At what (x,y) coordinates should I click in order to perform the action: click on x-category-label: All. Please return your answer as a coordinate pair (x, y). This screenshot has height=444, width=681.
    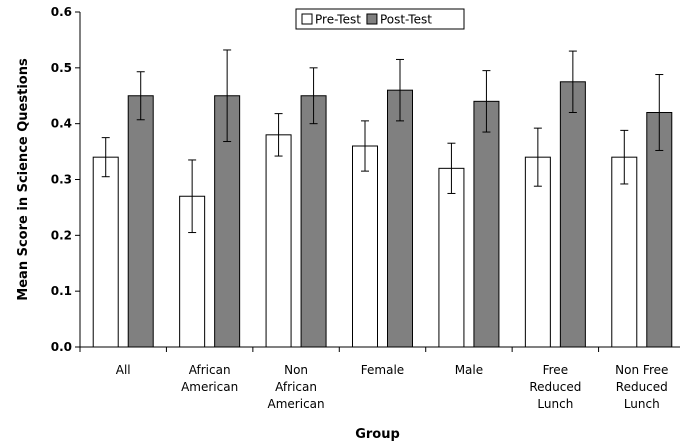
    Looking at the image, I should click on (123, 370).